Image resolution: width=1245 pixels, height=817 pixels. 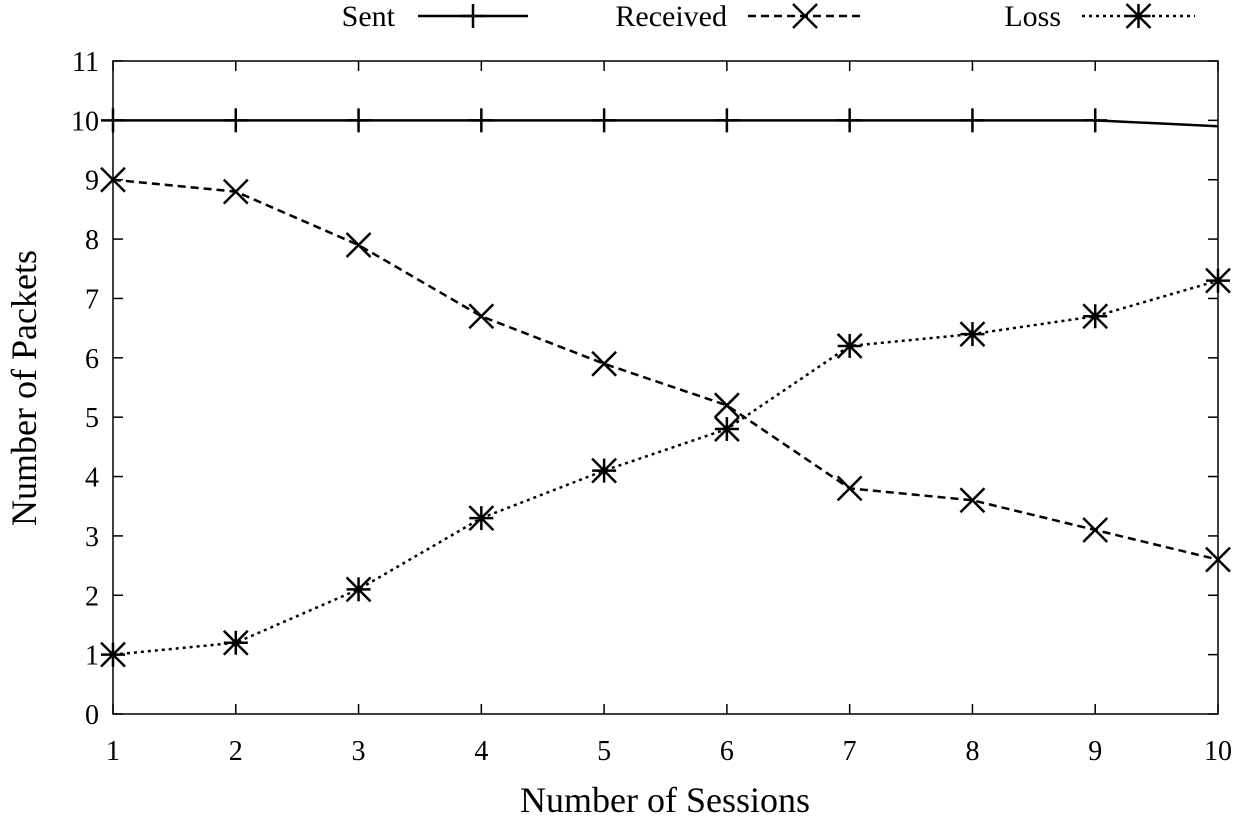 I want to click on legend: Sent Received Loss, so click(x=768, y=16).